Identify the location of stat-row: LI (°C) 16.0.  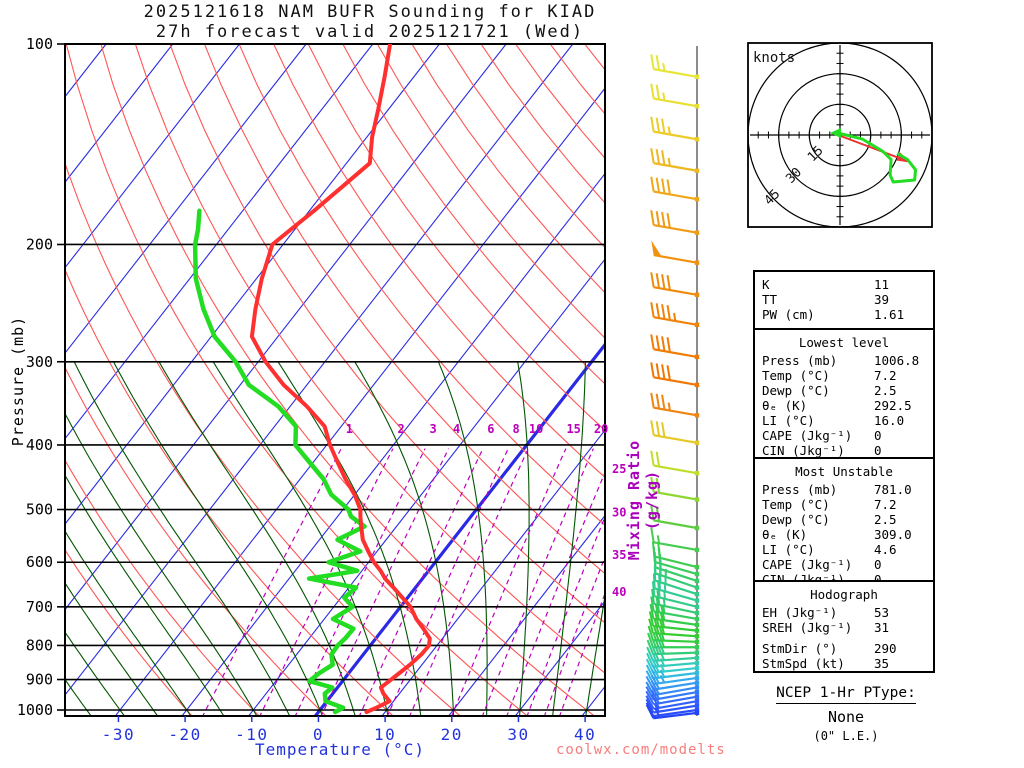
(844, 420).